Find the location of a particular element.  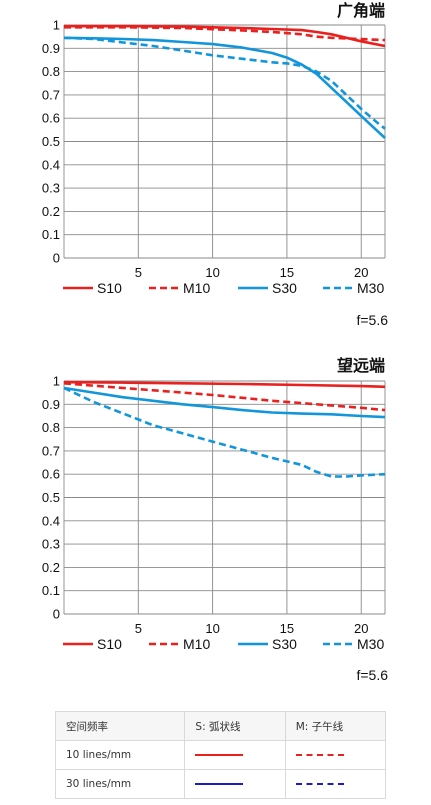

series-M10-line is located at coordinates (225, 33).